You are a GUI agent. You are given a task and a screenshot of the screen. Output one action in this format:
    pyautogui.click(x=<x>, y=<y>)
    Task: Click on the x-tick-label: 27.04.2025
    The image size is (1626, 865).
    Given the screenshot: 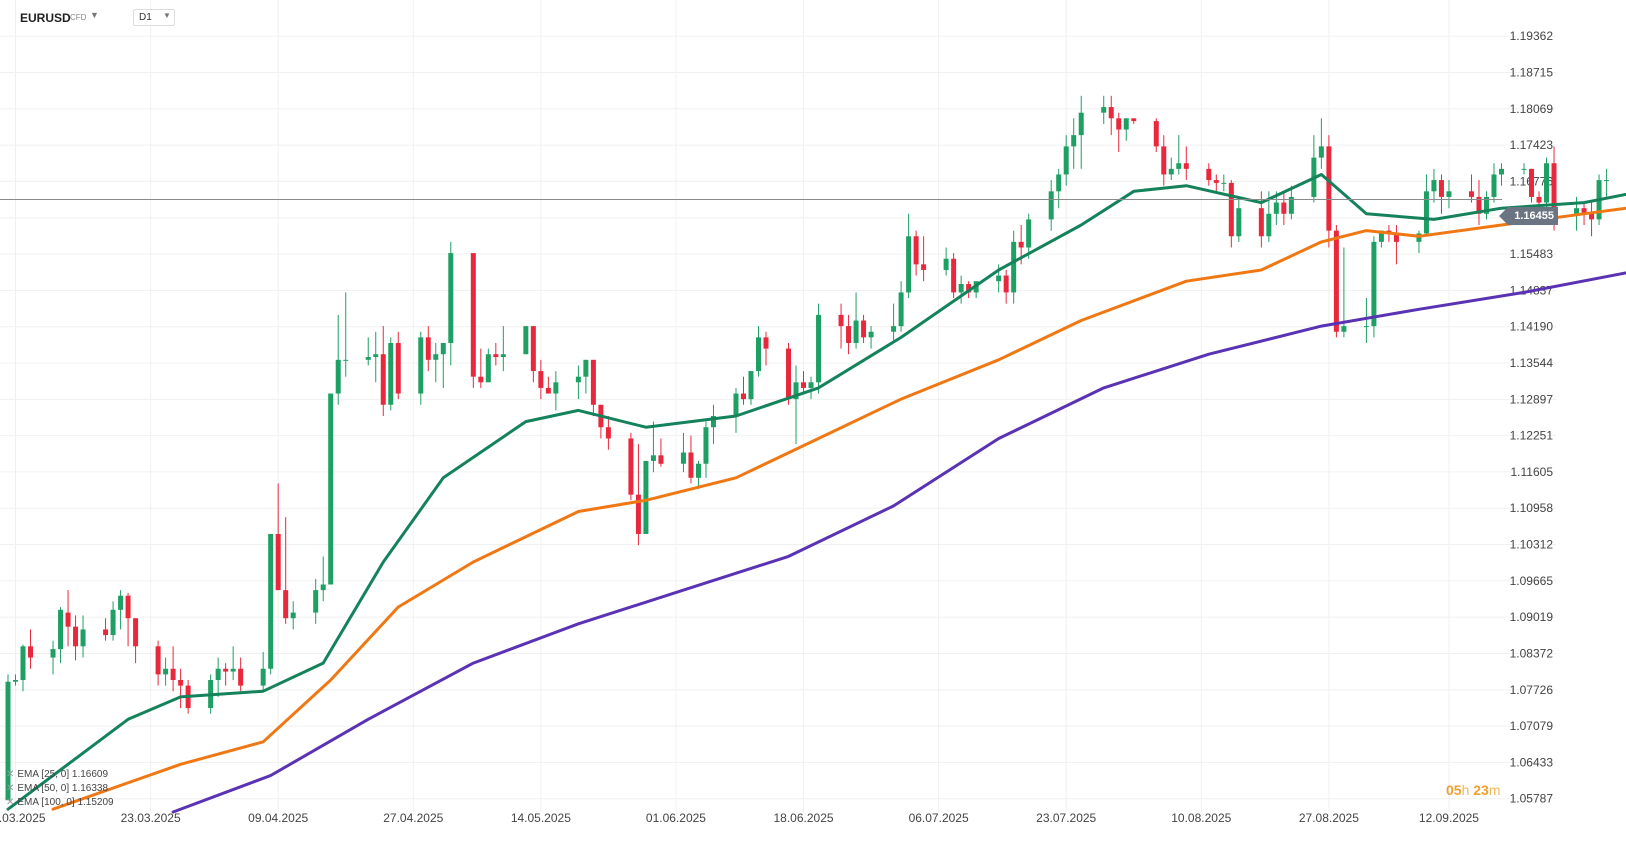 What is the action you would take?
    pyautogui.click(x=413, y=818)
    